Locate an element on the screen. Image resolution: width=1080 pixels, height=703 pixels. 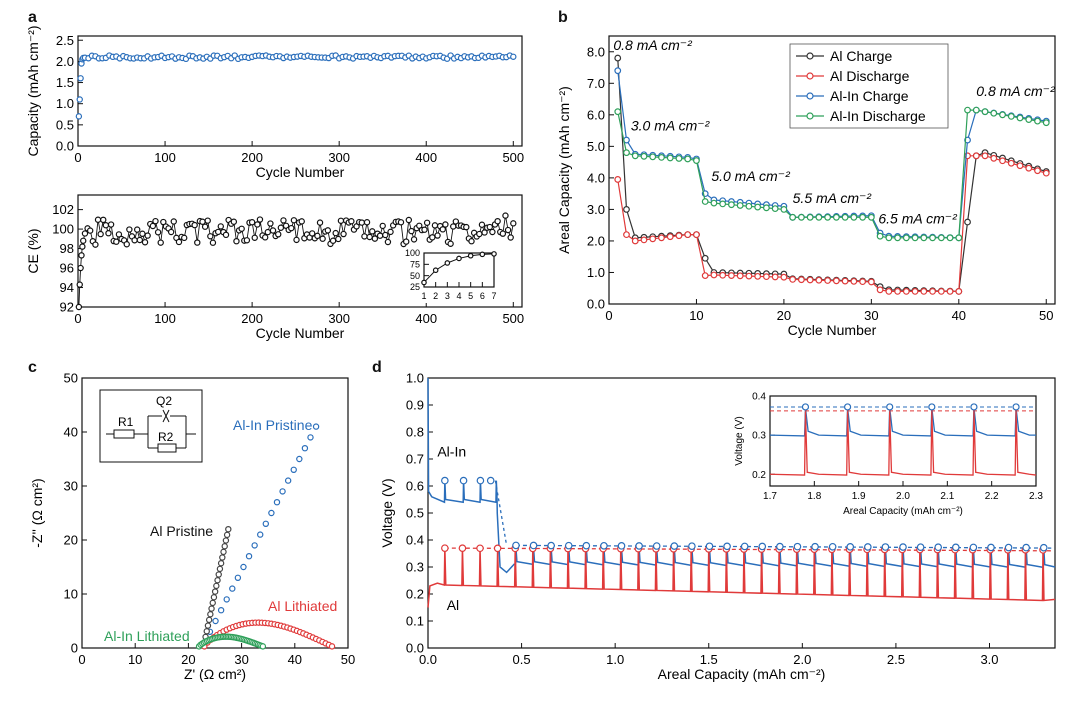
y-tick-label: 7.0 is located at coordinates (596, 83).